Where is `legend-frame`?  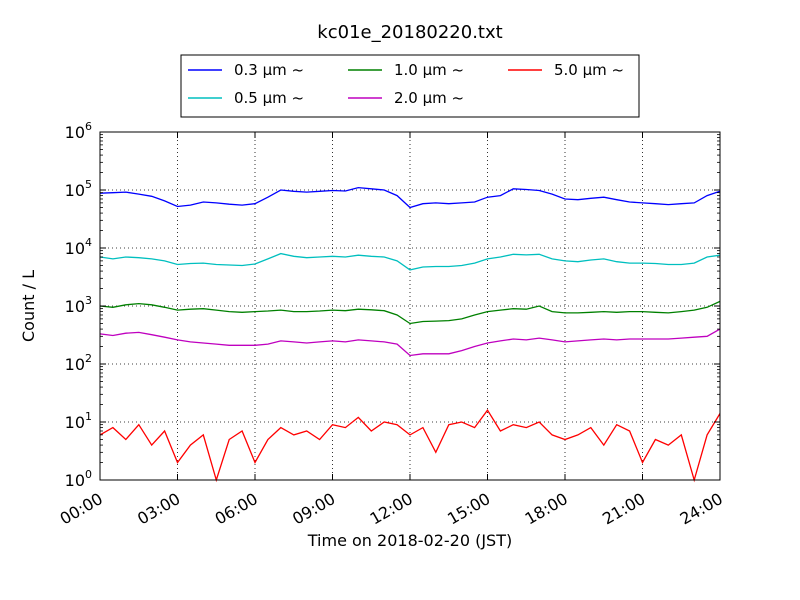 legend-frame is located at coordinates (410, 86).